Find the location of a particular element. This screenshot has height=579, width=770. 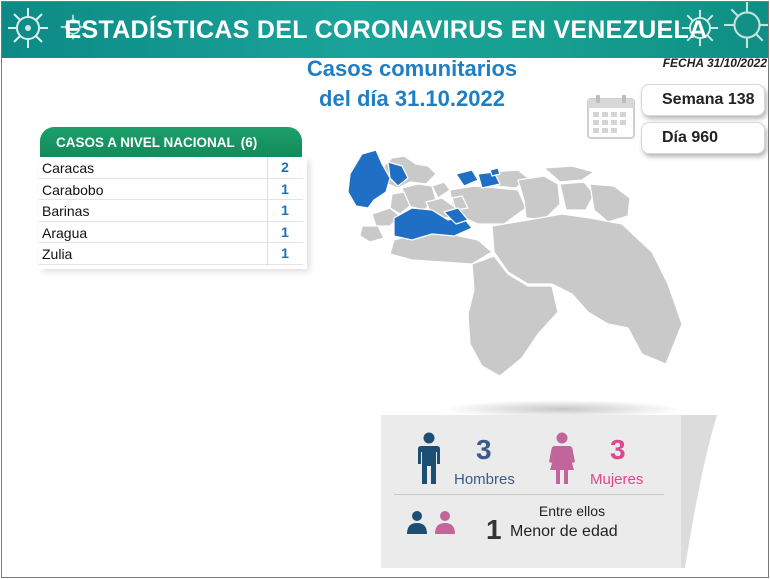

entre-ellos-label: Entre ellos is located at coordinates (572, 511).